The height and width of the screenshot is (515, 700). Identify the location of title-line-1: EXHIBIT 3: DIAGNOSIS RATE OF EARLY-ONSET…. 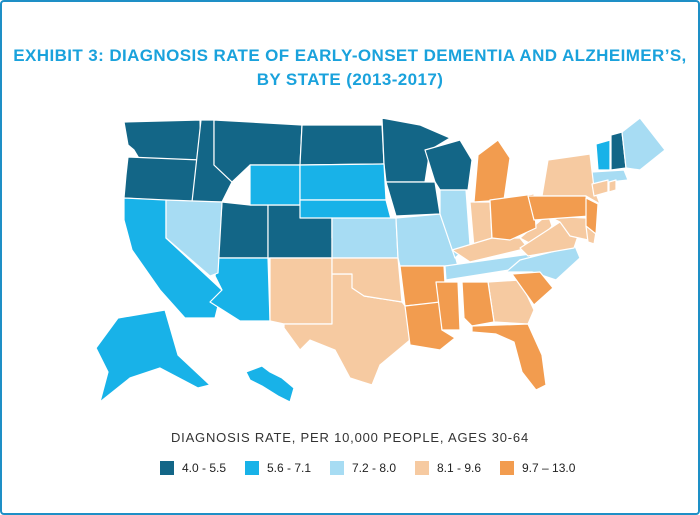
(350, 55).